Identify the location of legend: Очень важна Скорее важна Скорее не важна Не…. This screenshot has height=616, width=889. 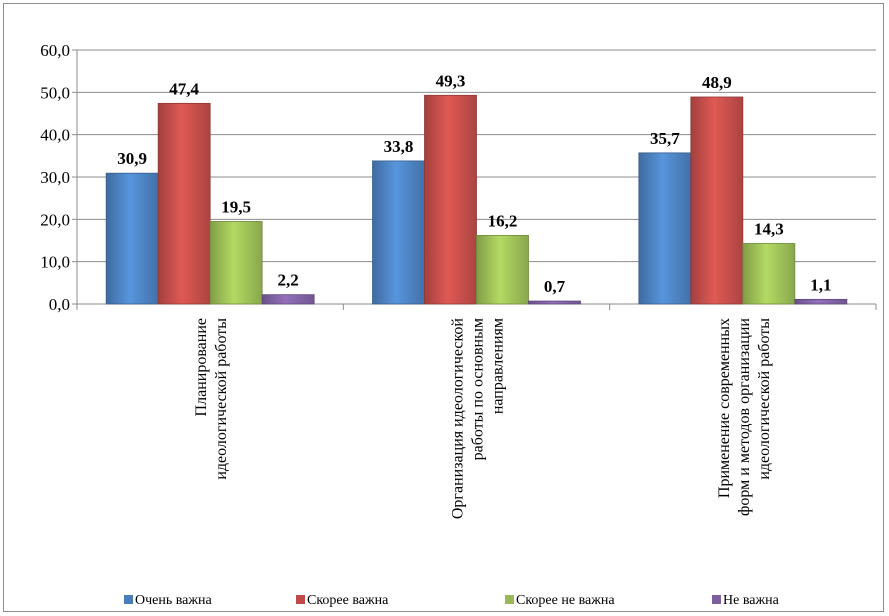
(452, 600).